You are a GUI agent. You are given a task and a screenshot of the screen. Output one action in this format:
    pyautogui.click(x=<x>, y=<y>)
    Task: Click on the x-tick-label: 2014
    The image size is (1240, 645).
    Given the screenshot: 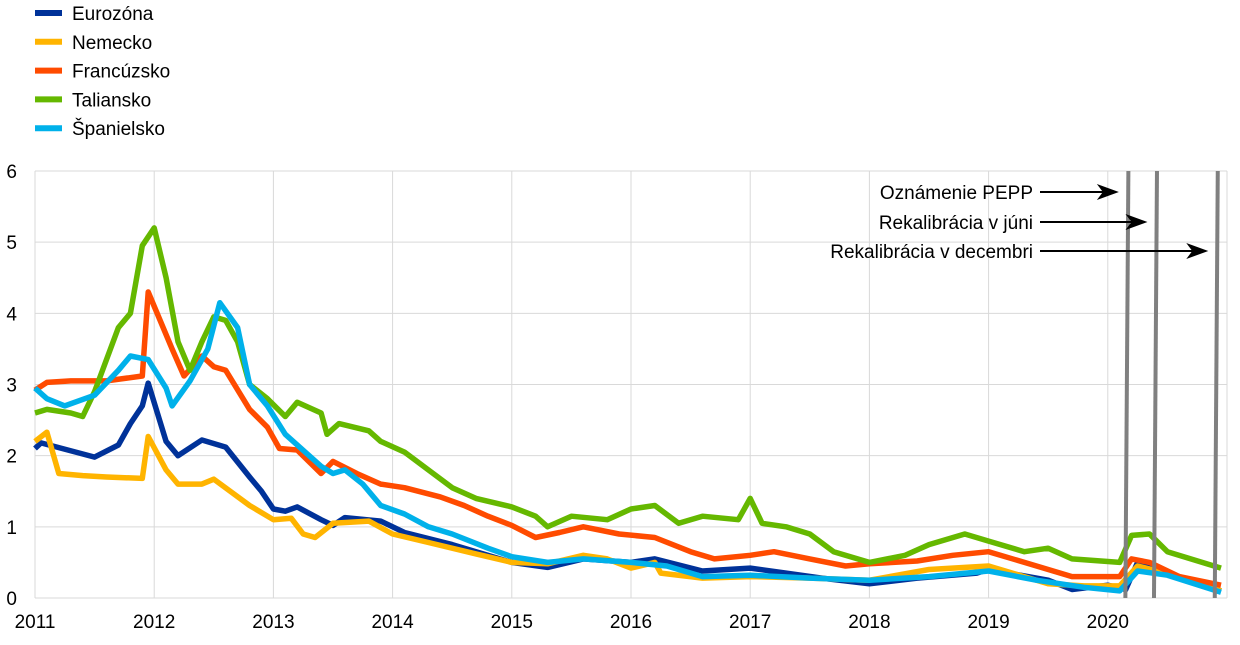 What is the action you would take?
    pyautogui.click(x=392, y=622)
    